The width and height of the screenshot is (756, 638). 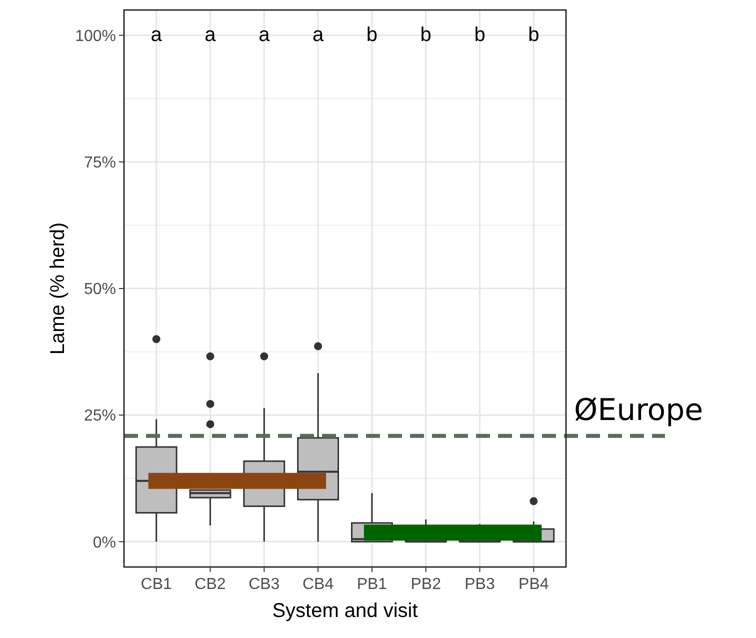 I want to click on y-tick-label: 75%, so click(x=100, y=163).